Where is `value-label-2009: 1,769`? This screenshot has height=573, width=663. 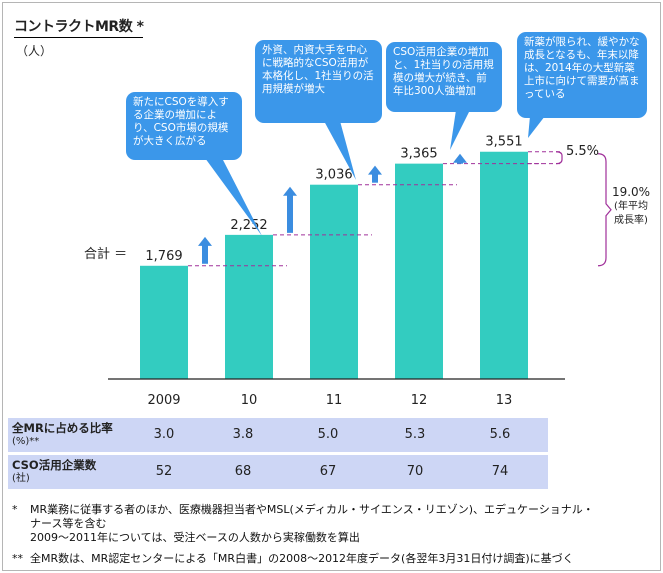 value-label-2009: 1,769 is located at coordinates (163, 256).